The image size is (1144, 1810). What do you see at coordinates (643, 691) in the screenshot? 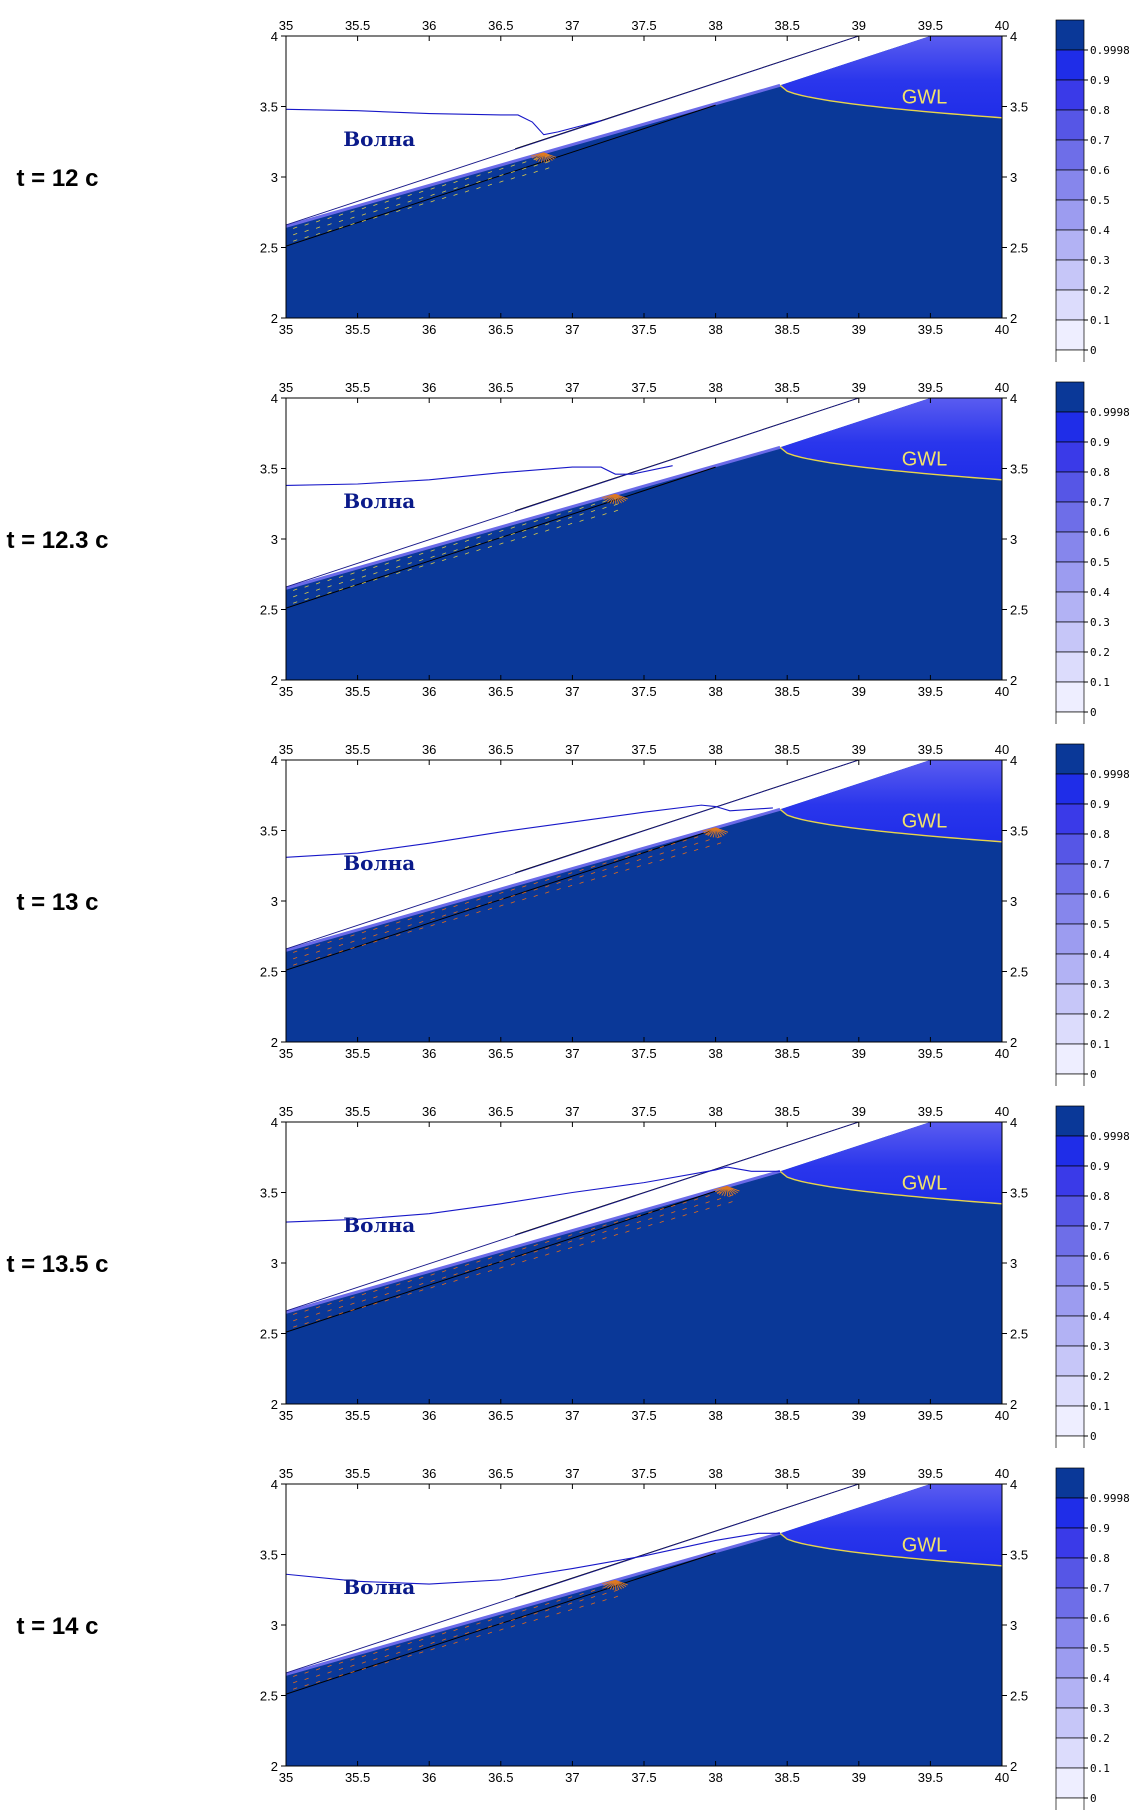
I see `x-tick-label-bottom: 37.5` at bounding box center [643, 691].